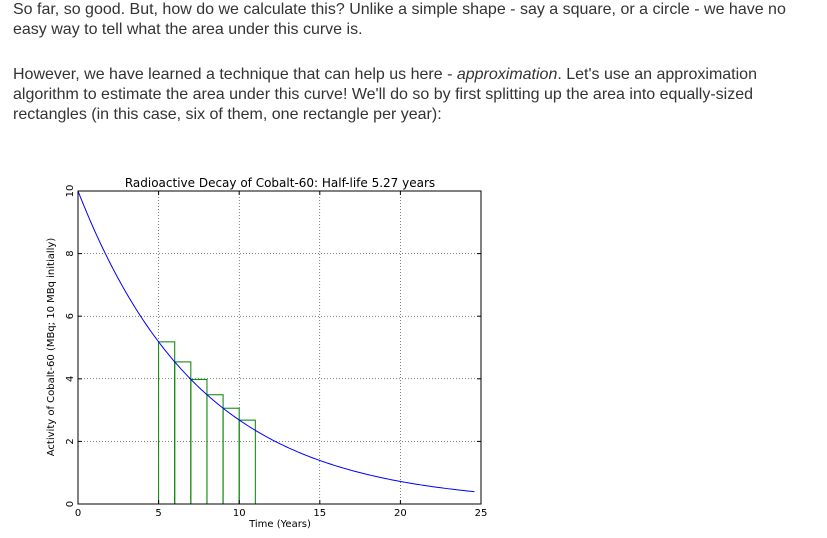 This screenshot has width=827, height=538. What do you see at coordinates (400, 513) in the screenshot?
I see `x-tick-label: 20` at bounding box center [400, 513].